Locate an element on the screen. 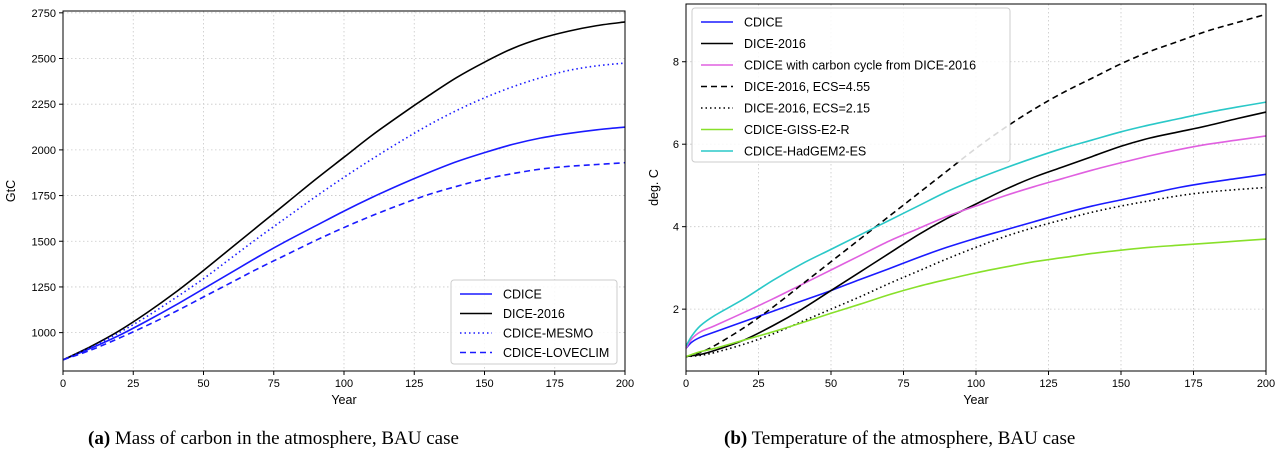 The image size is (1284, 464). y-axis-label: GtC is located at coordinates (11, 191).